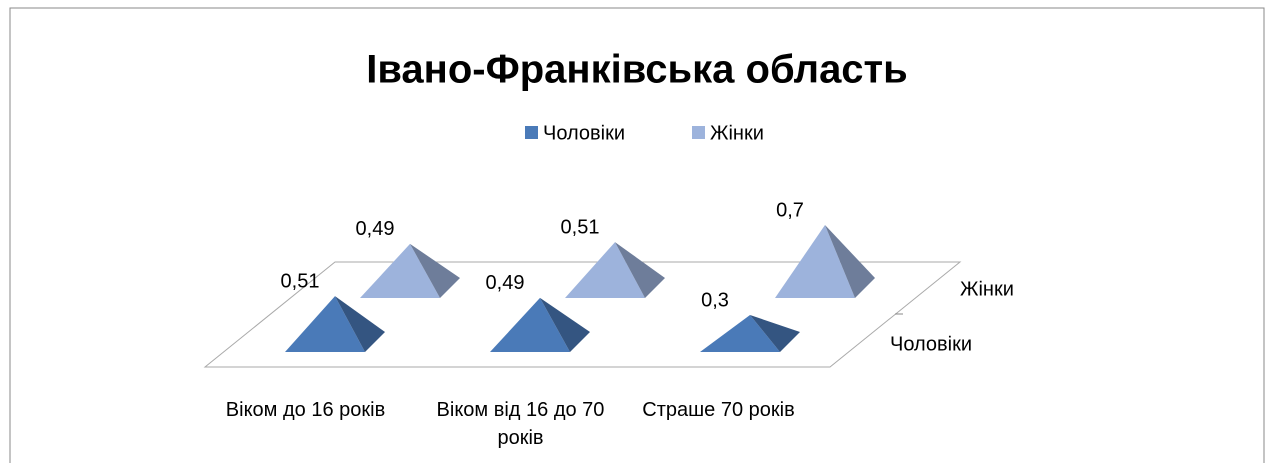 This screenshot has width=1275, height=463. I want to click on x-tick-label: Страше 70 років, so click(718, 410).